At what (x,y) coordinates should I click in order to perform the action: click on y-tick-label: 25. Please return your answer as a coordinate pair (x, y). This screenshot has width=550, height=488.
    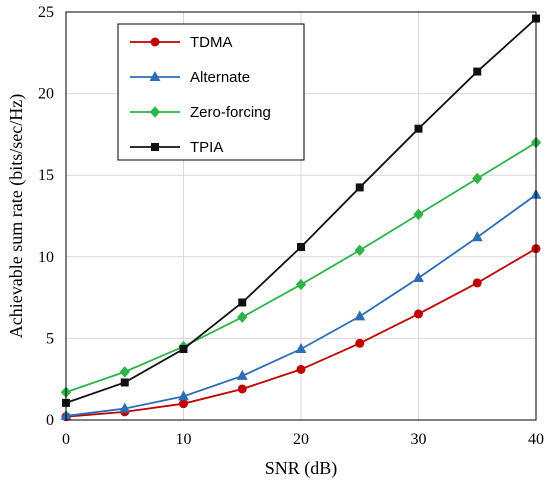
    Looking at the image, I should click on (46, 12).